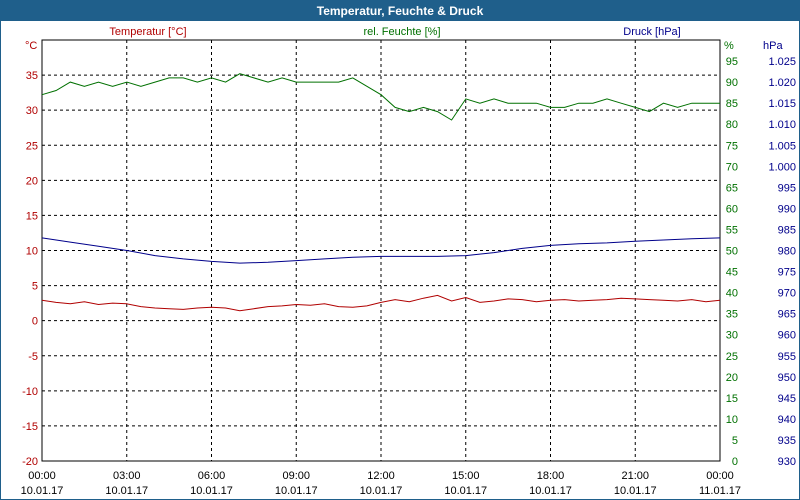 The width and height of the screenshot is (800, 500). Describe the element at coordinates (732, 62) in the screenshot. I see `humidity-tick-label: 95` at that location.